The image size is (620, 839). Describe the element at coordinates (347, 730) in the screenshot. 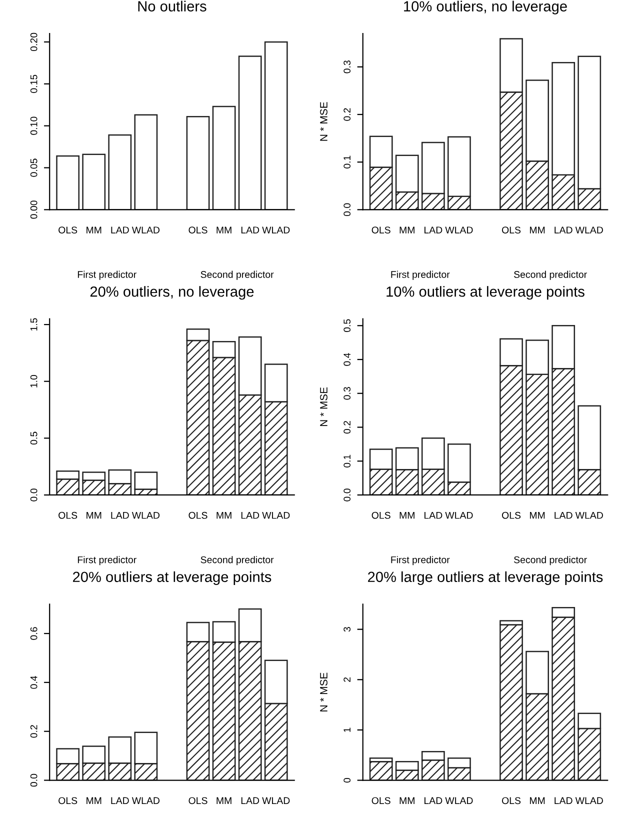

I see `y-tick-label: 1` at that location.